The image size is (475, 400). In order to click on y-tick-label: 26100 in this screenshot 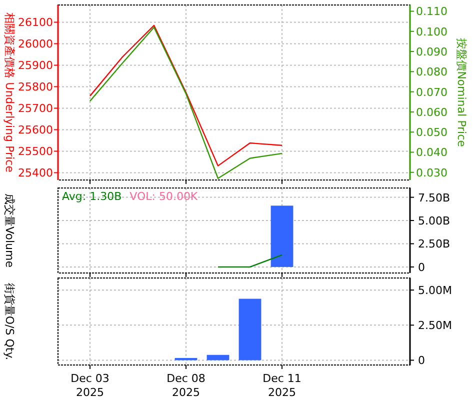, I will do `click(35, 23)`.